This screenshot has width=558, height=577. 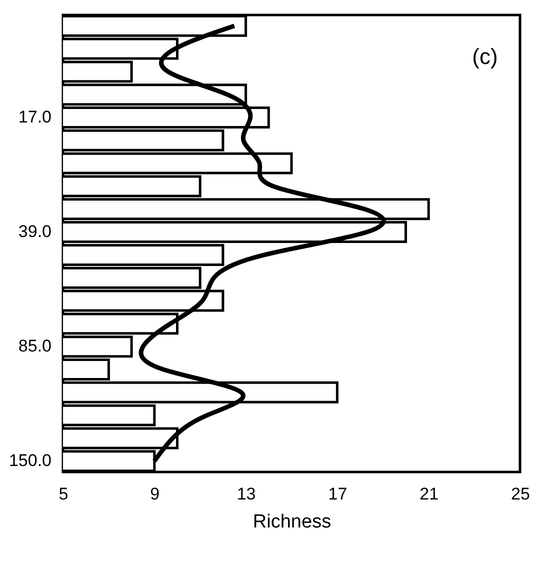 I want to click on y-tick-label: 85.0, so click(x=35, y=346).